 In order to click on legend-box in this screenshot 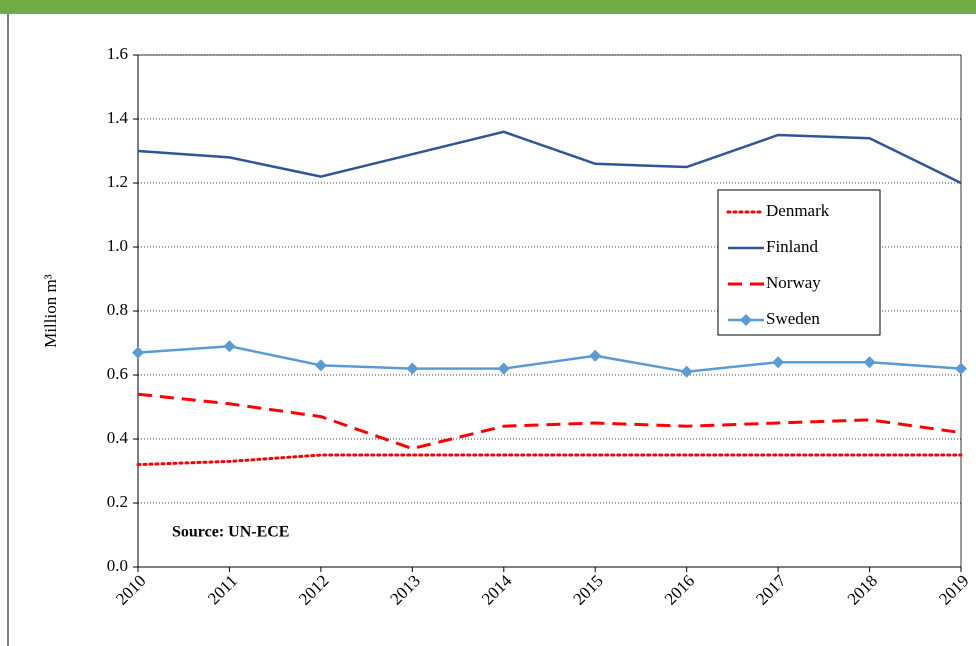, I will do `click(799, 262)`.